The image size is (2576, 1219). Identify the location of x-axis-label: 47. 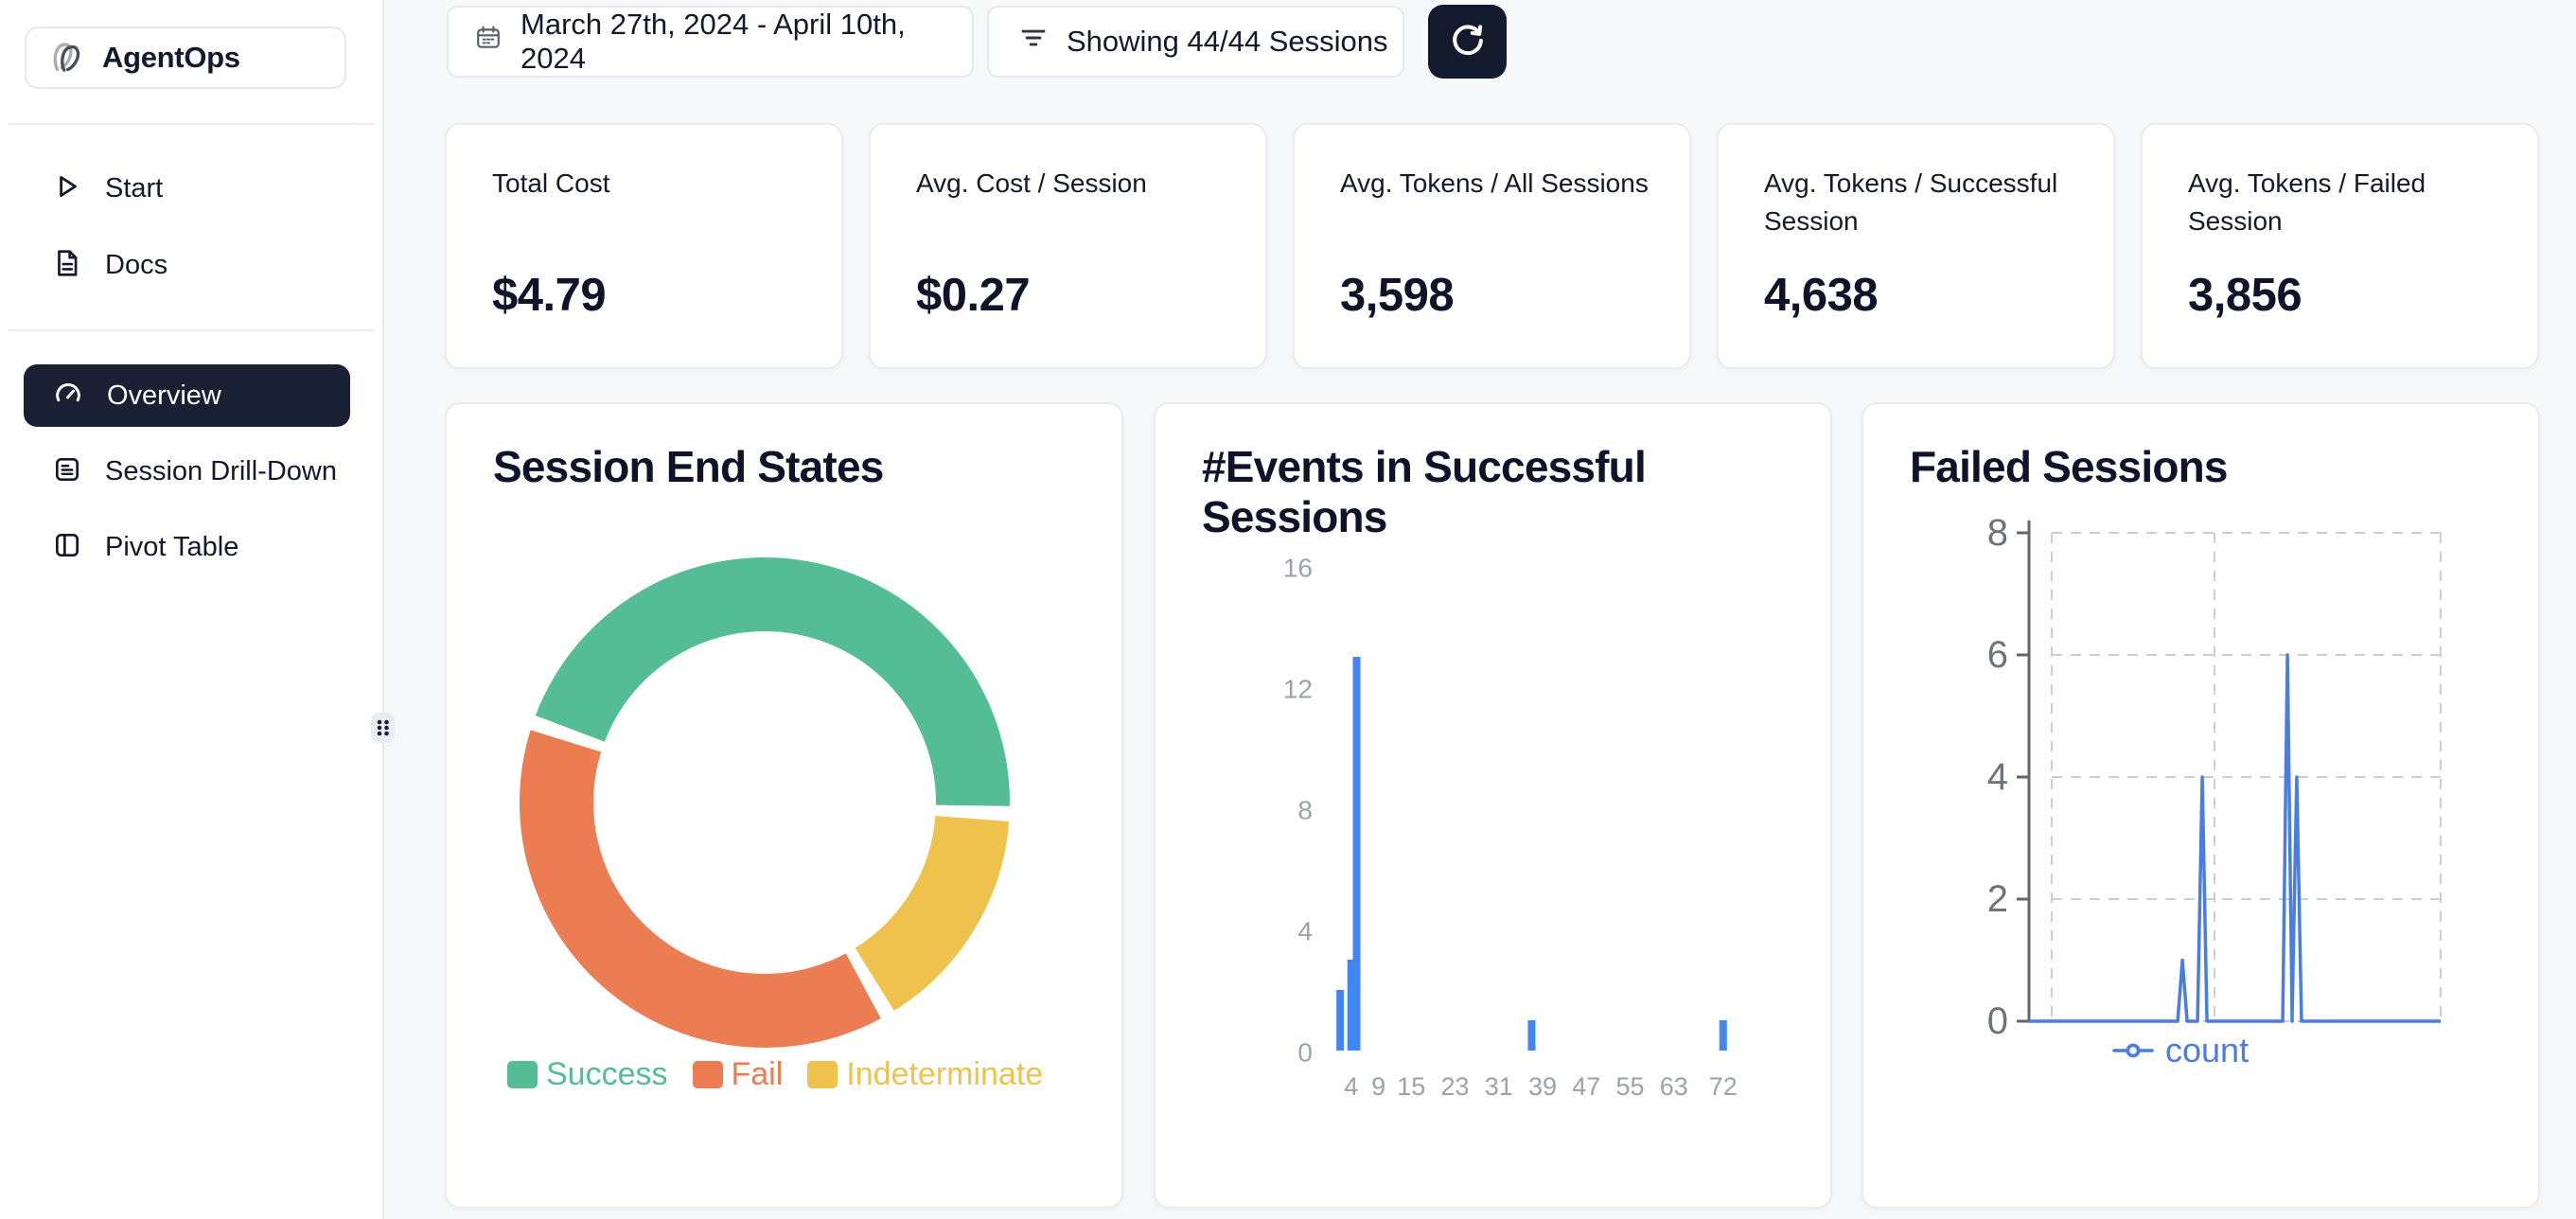
(1586, 1086).